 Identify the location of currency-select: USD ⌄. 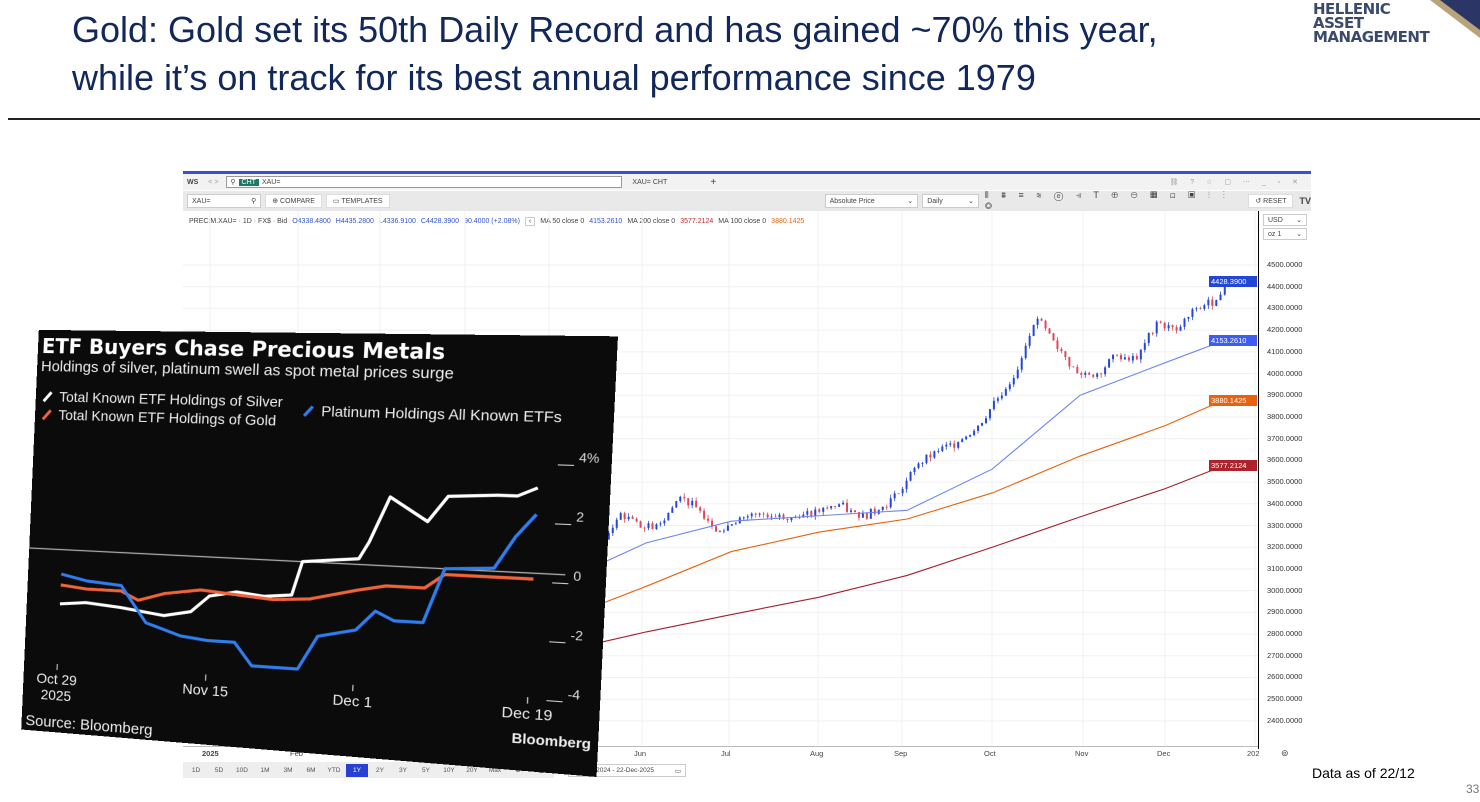
(1285, 220).